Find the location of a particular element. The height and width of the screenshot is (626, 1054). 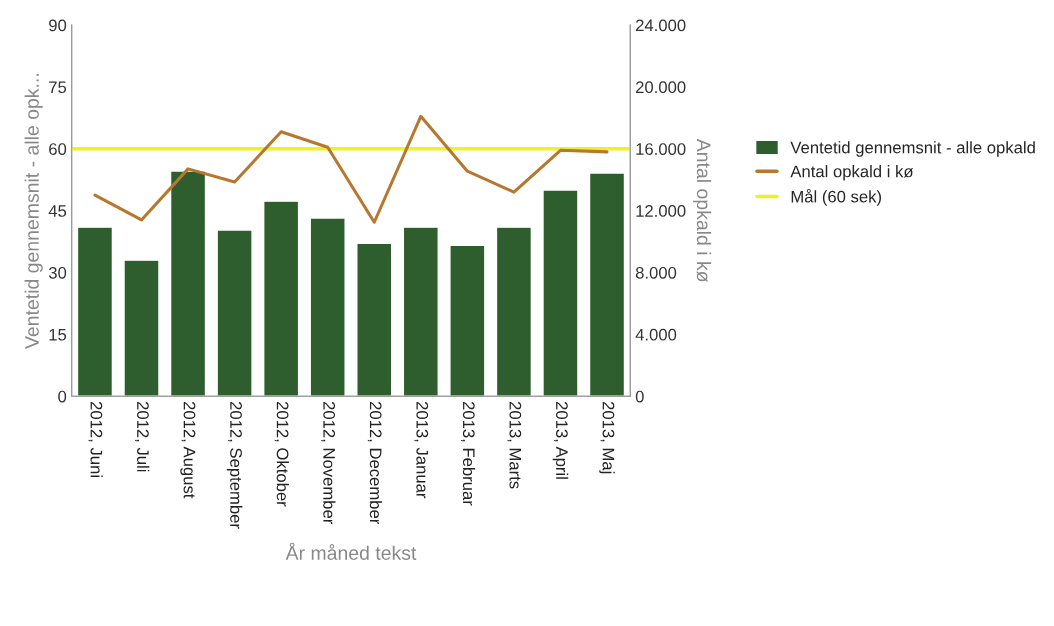

y2-tick-label: 20.000 is located at coordinates (660, 87).